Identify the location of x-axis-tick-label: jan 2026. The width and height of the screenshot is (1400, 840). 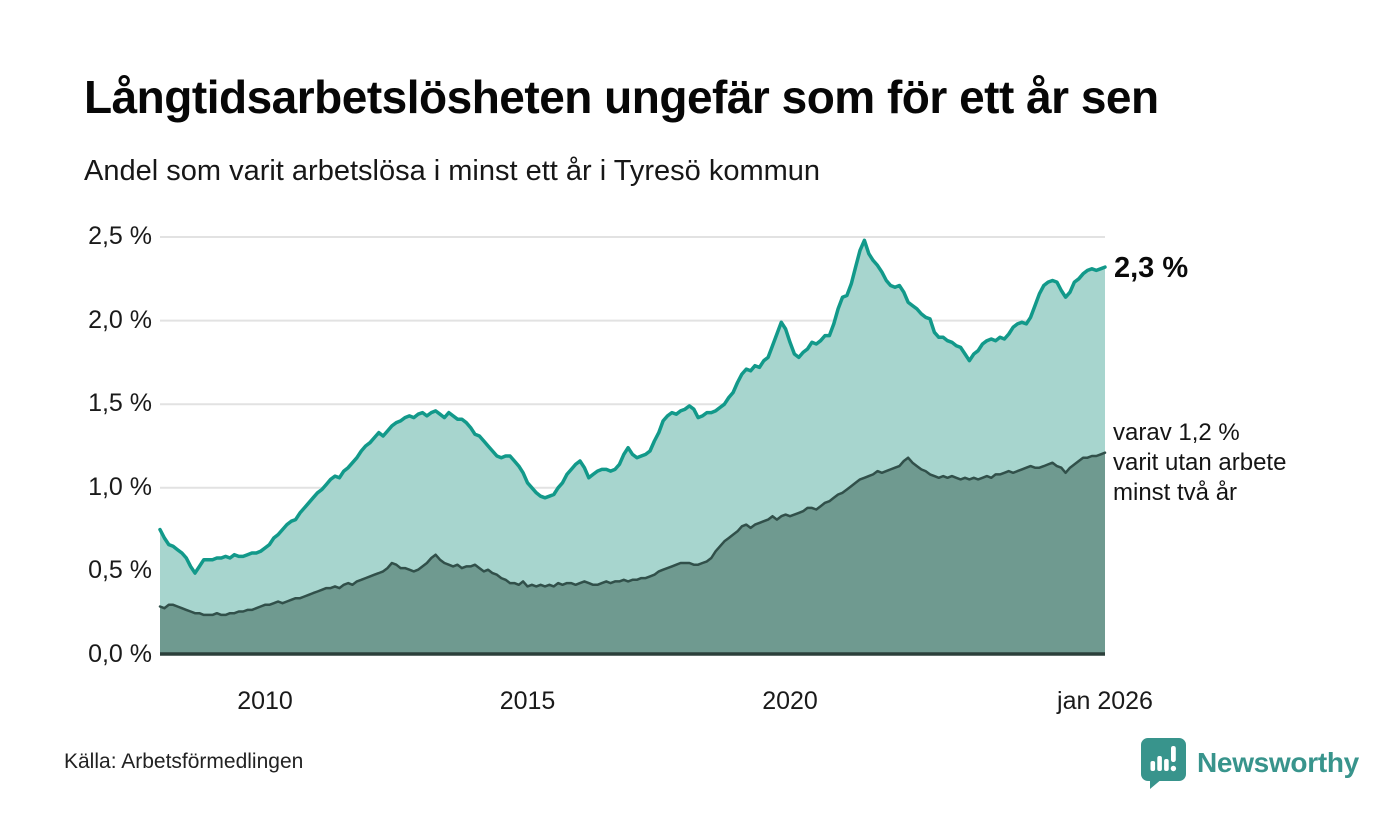
(1105, 701).